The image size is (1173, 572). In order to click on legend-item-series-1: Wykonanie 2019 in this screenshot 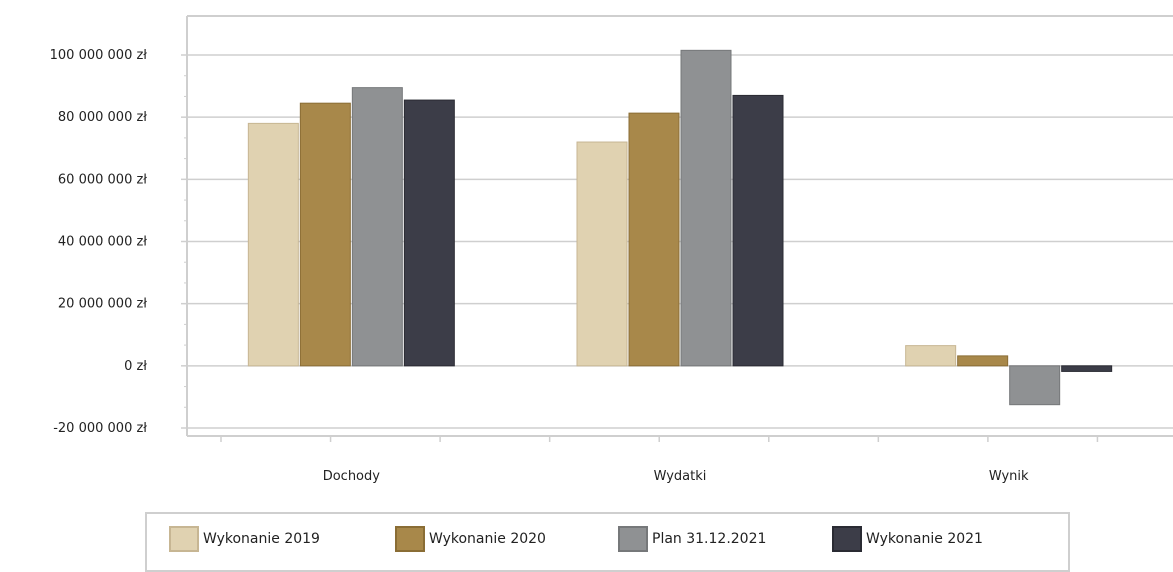, I will do `click(244, 539)`.